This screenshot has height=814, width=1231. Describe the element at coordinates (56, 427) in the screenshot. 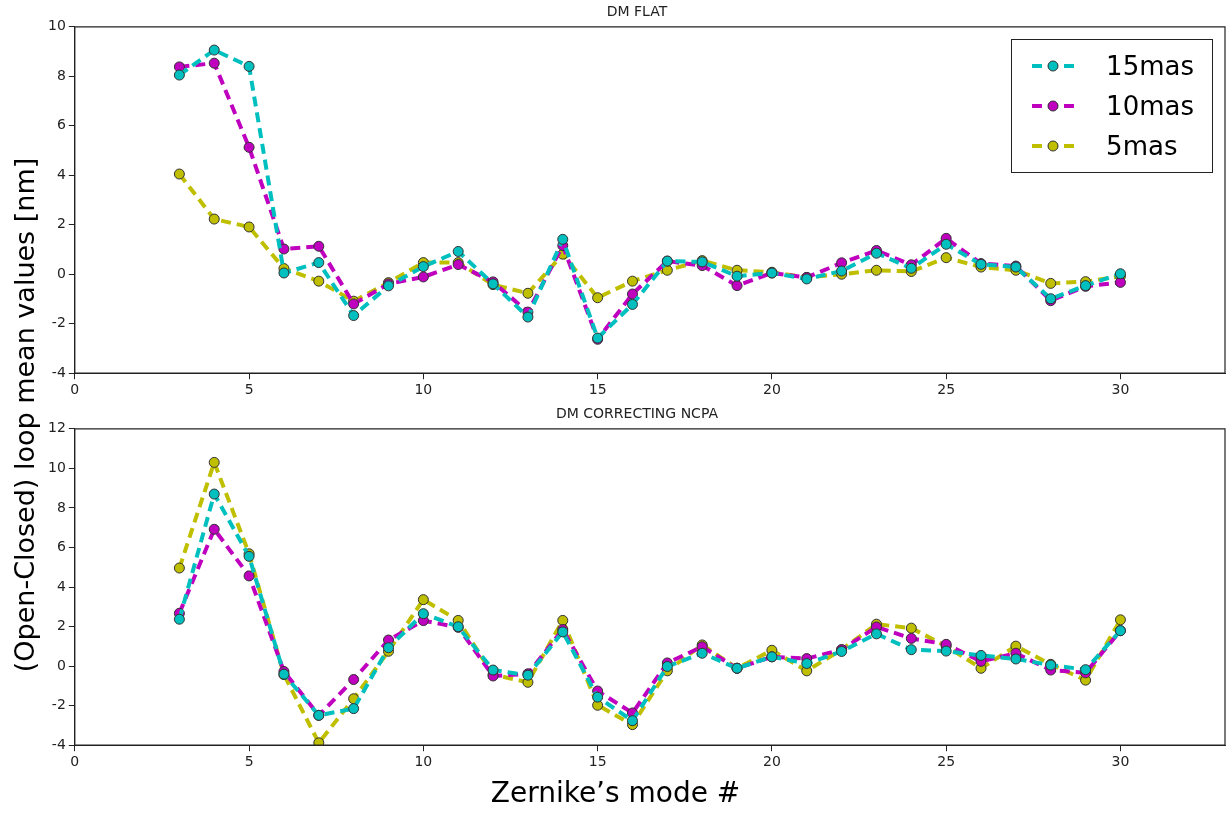

I see `y-tick-label: 12` at that location.